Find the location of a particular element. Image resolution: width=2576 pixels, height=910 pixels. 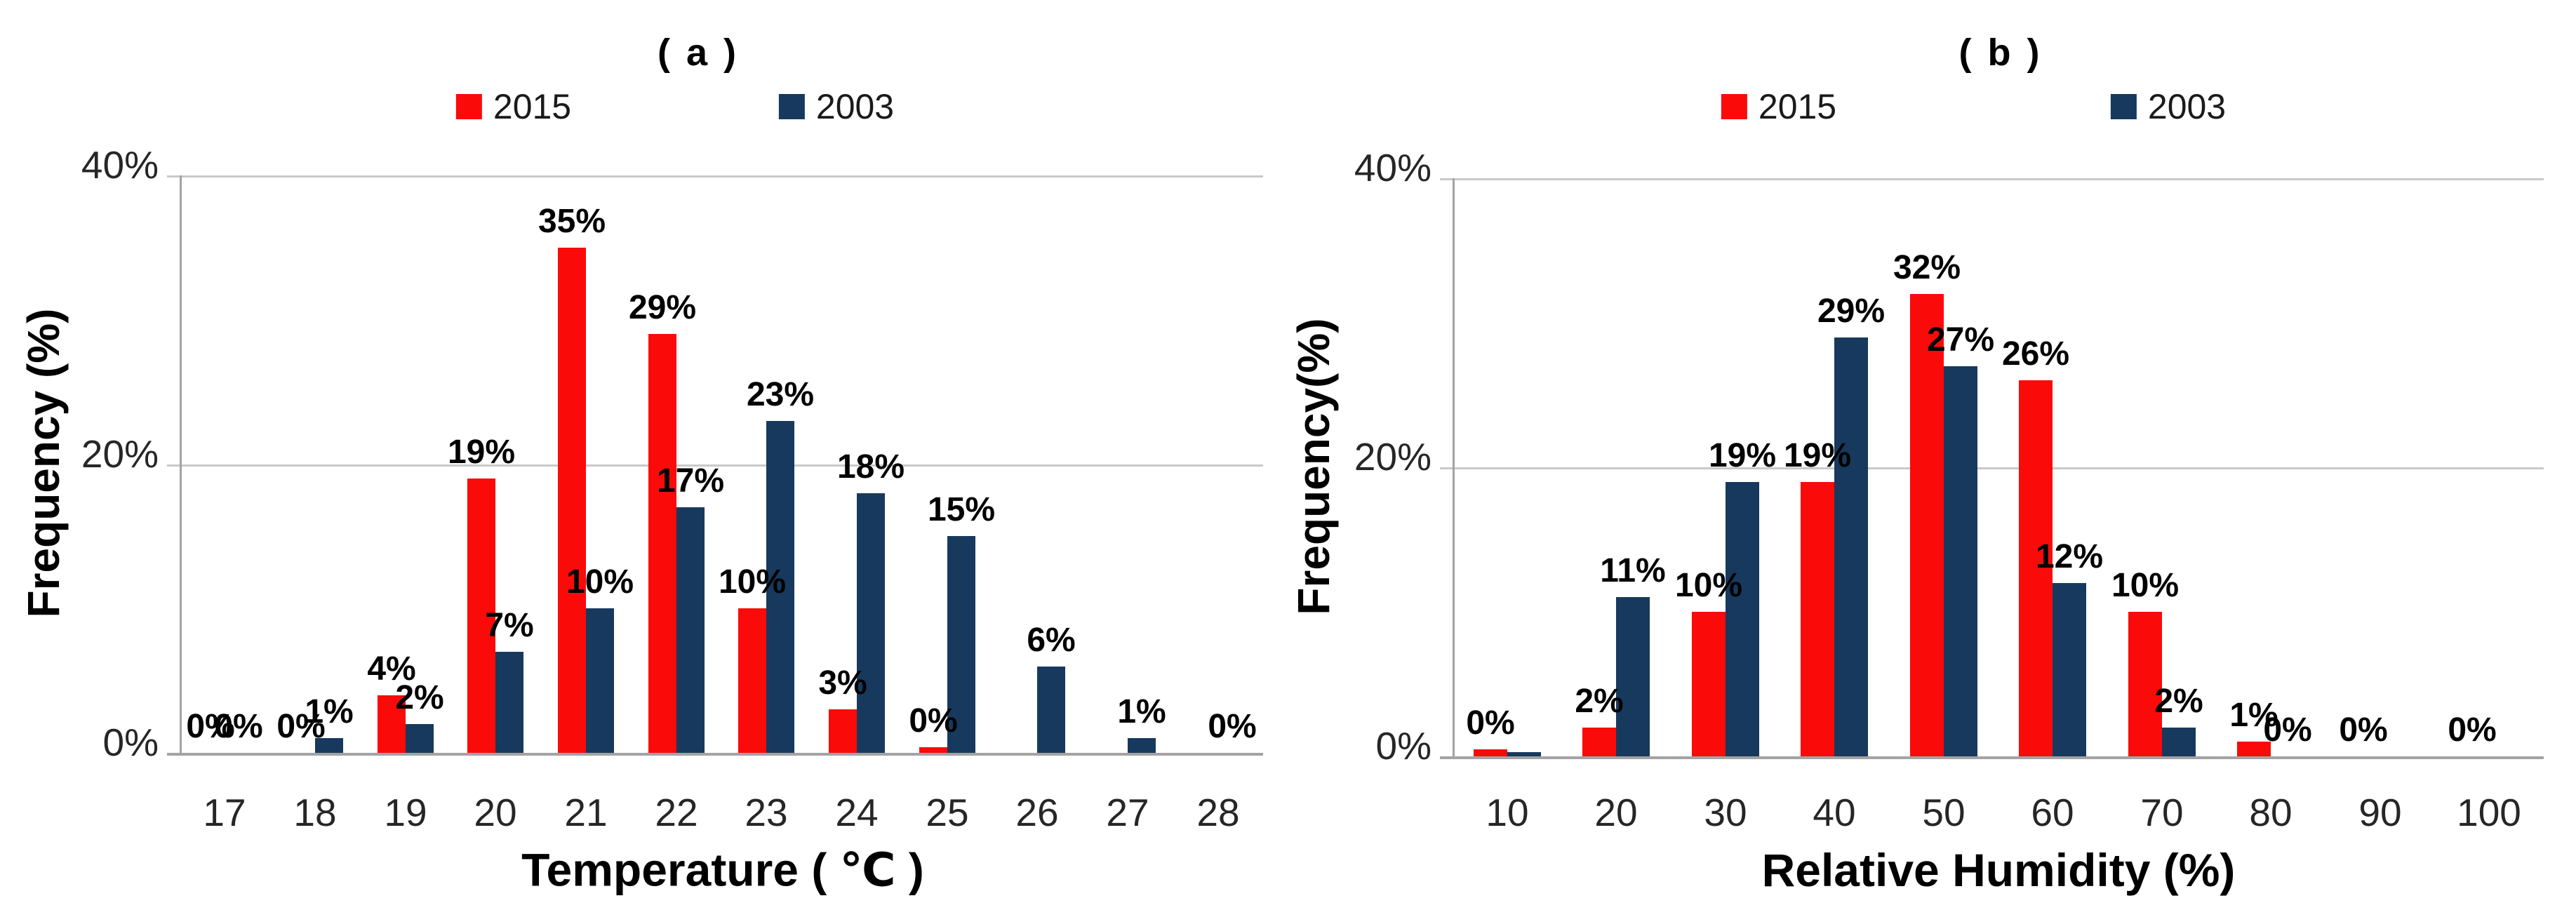

x-axis-title: Temperature ( ℃ ) is located at coordinates (723, 869).